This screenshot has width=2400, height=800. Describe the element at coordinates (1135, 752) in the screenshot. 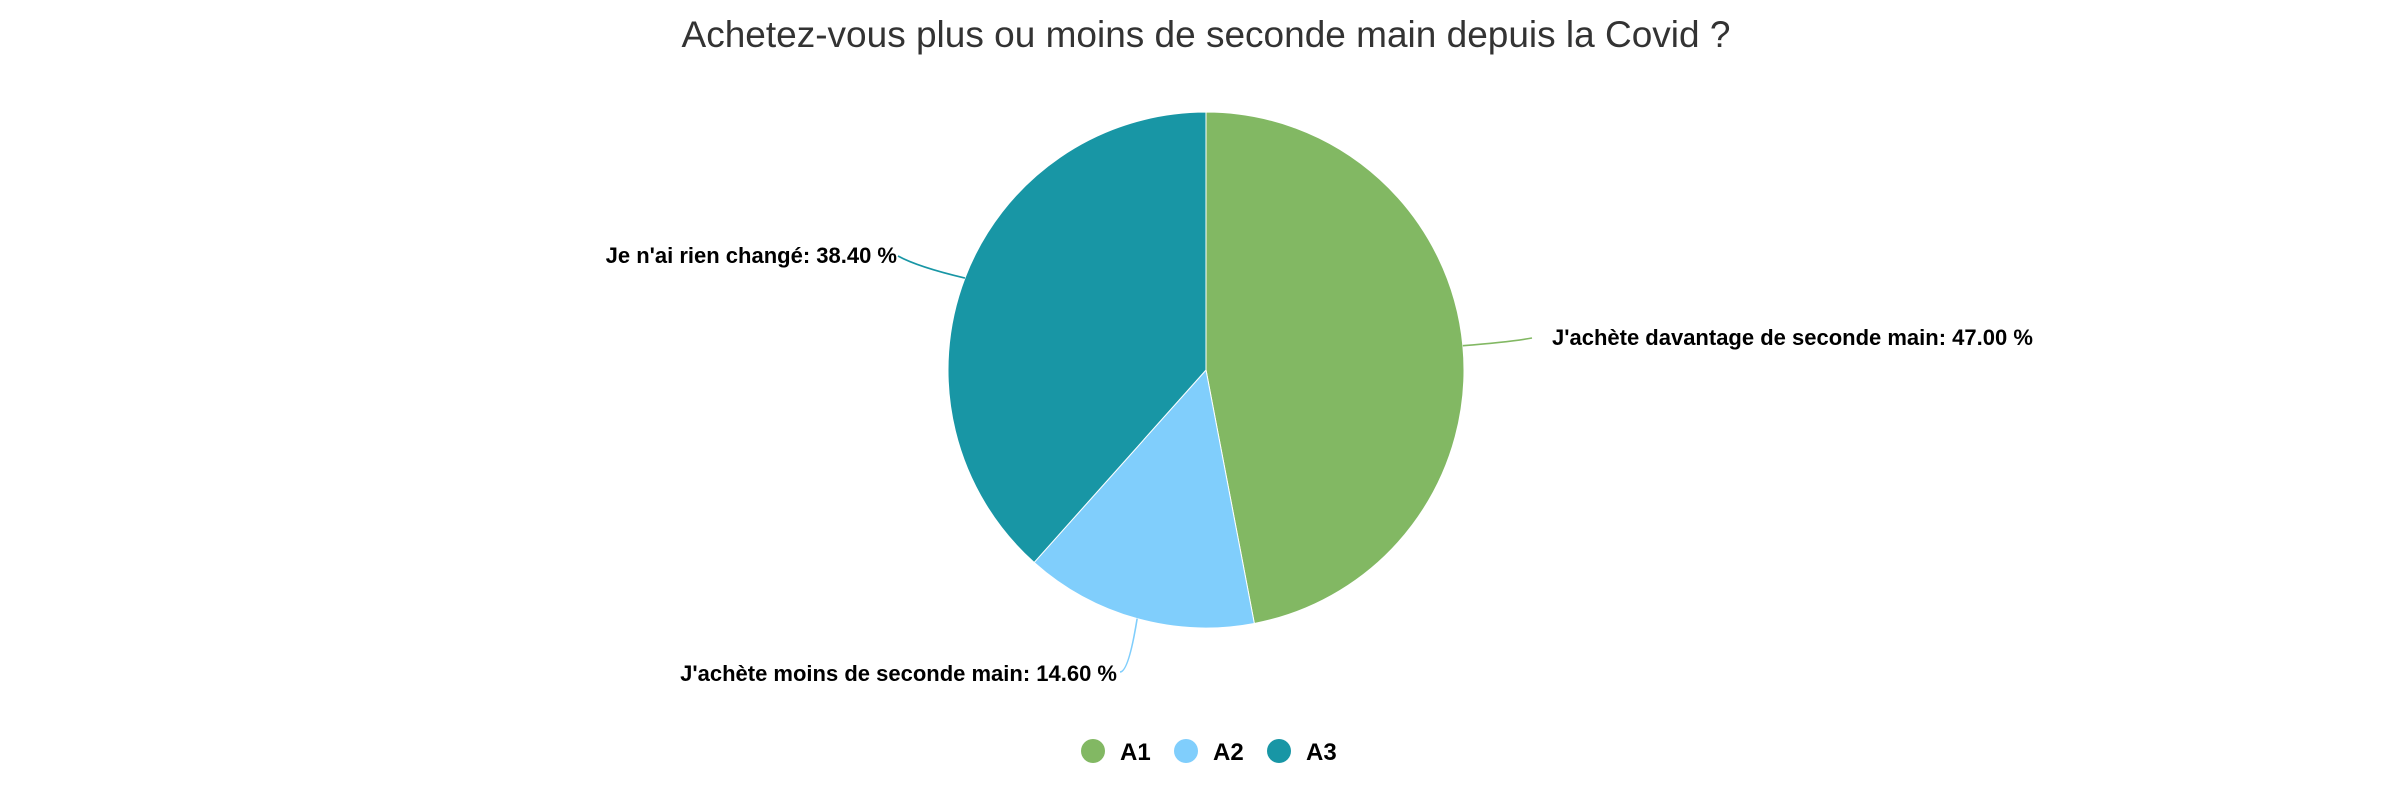

I see `legend-label-a1: A1` at that location.